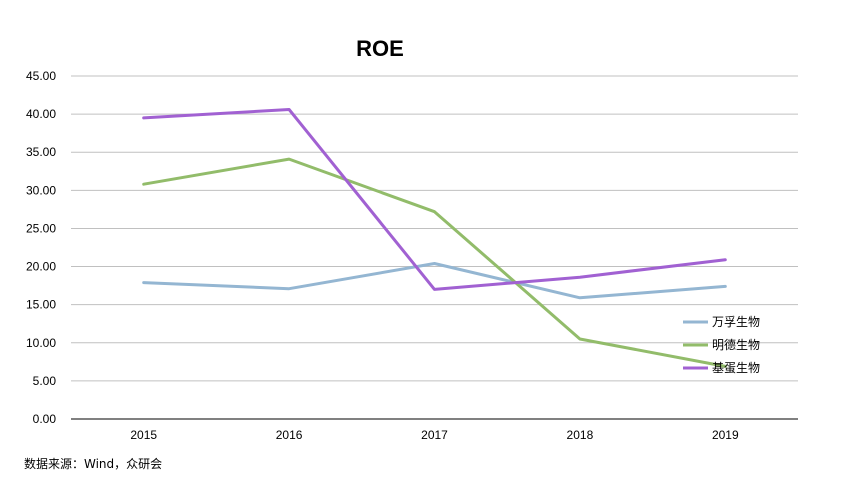 Image resolution: width=851 pixels, height=489 pixels. I want to click on y-tick-label: 10.00, so click(41, 343).